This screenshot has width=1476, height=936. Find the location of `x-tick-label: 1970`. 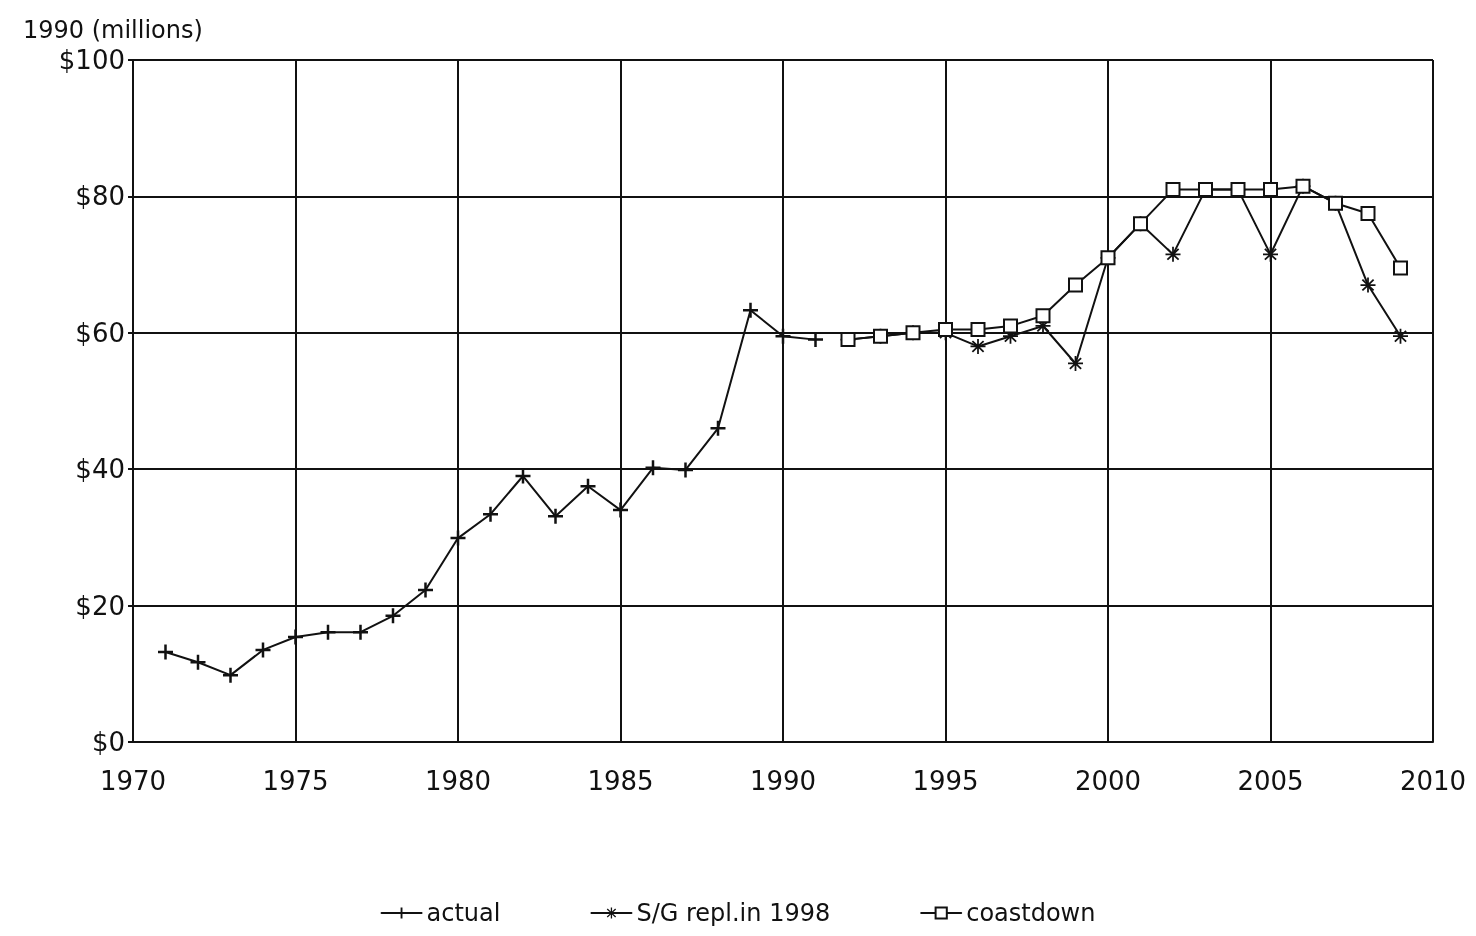

x-tick-label: 1970 is located at coordinates (133, 781).